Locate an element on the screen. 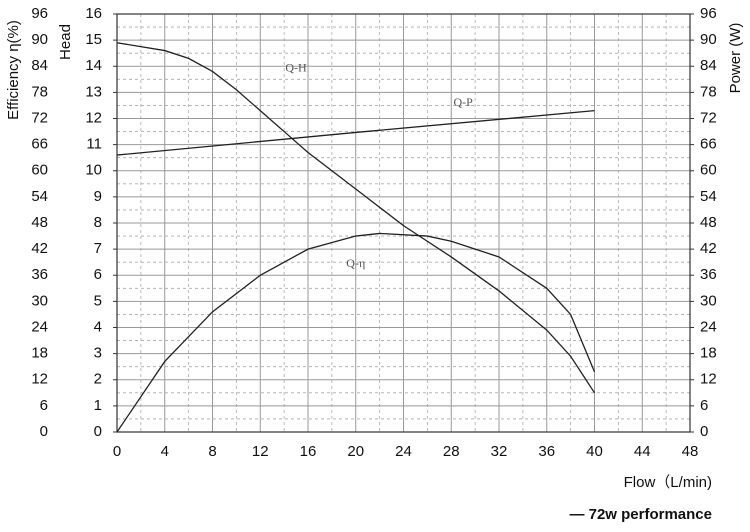 The width and height of the screenshot is (750, 532). power-tick-label: 0 is located at coordinates (704, 431).